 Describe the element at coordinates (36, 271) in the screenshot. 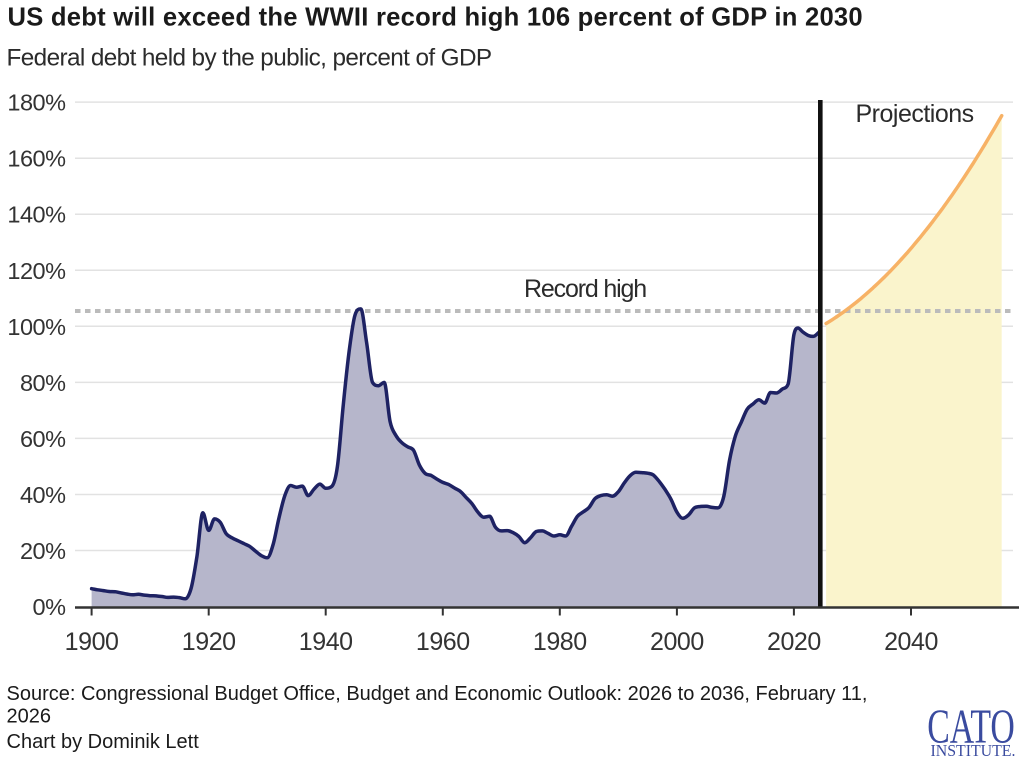

I see `svg-text: 120%` at that location.